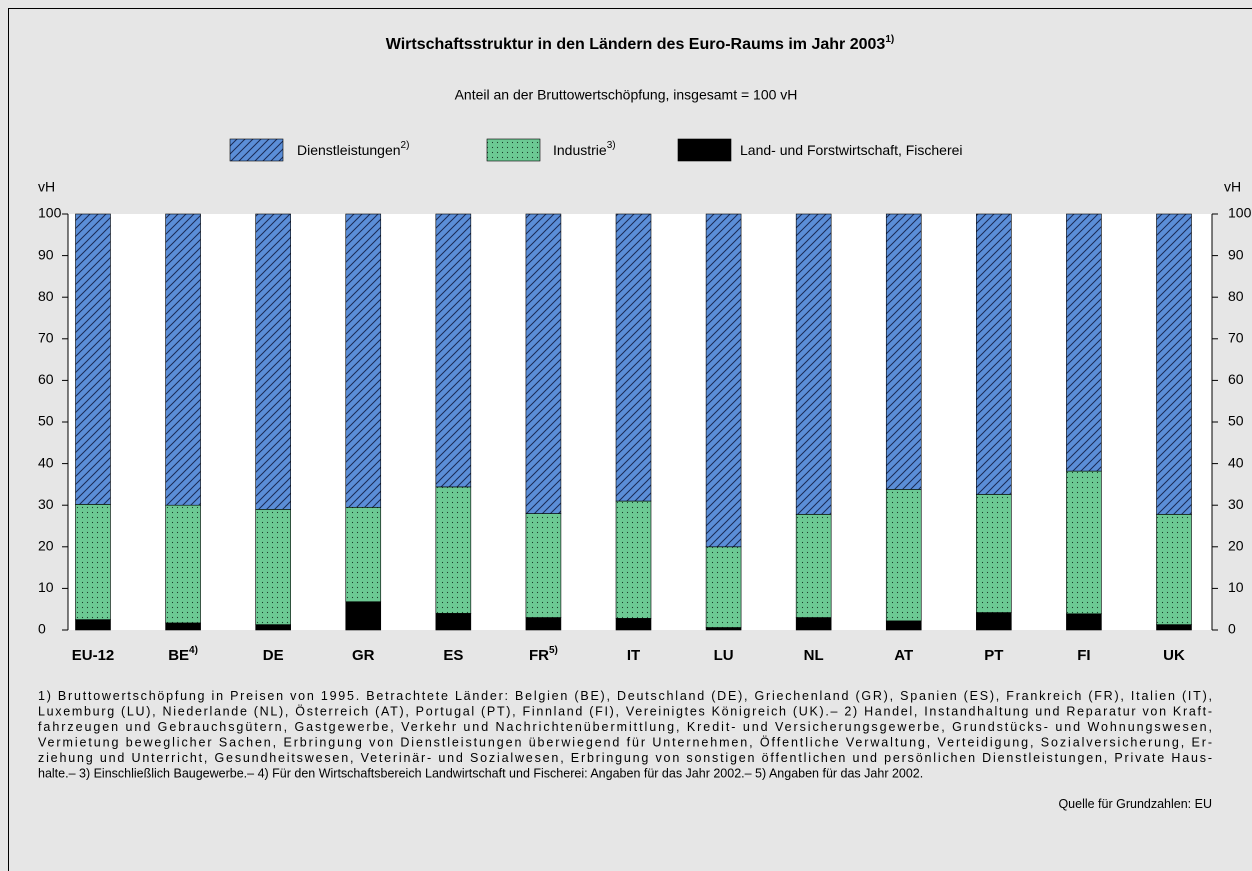 This screenshot has width=1252, height=871. I want to click on category: UK, so click(1174, 655).